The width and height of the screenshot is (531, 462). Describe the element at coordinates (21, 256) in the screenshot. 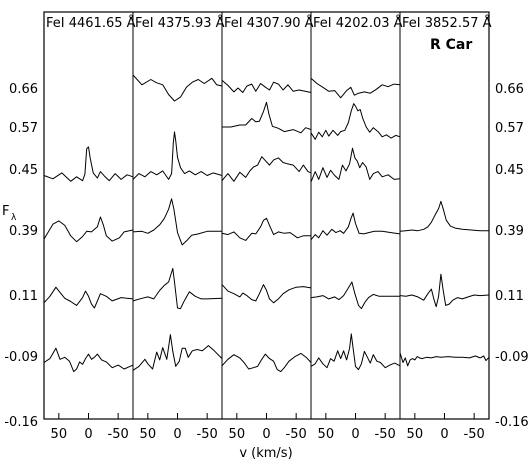

I see `left-y-tick-labels: 0.66 0.57 0.45 0.39 0.11 -0.09 -0.16` at that location.